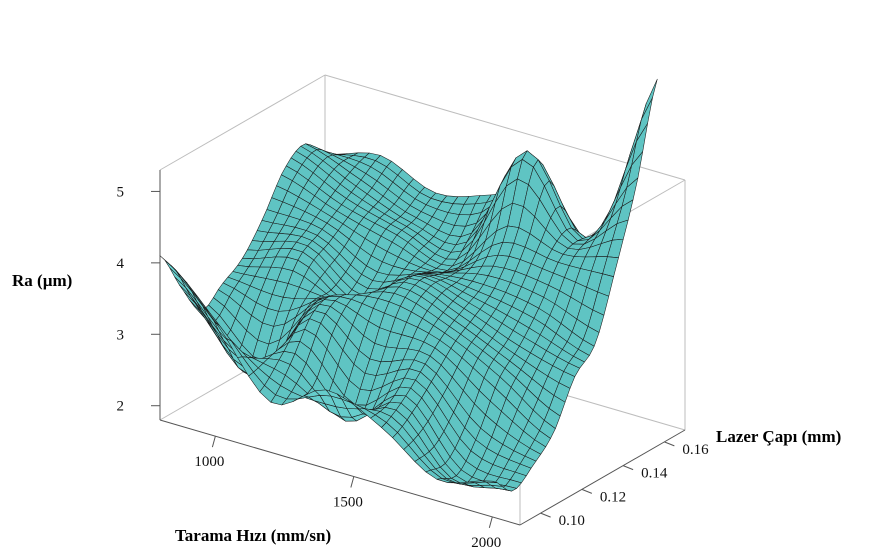 This screenshot has width=876, height=552. I want to click on y-tick-label: 0.12, so click(613, 497).